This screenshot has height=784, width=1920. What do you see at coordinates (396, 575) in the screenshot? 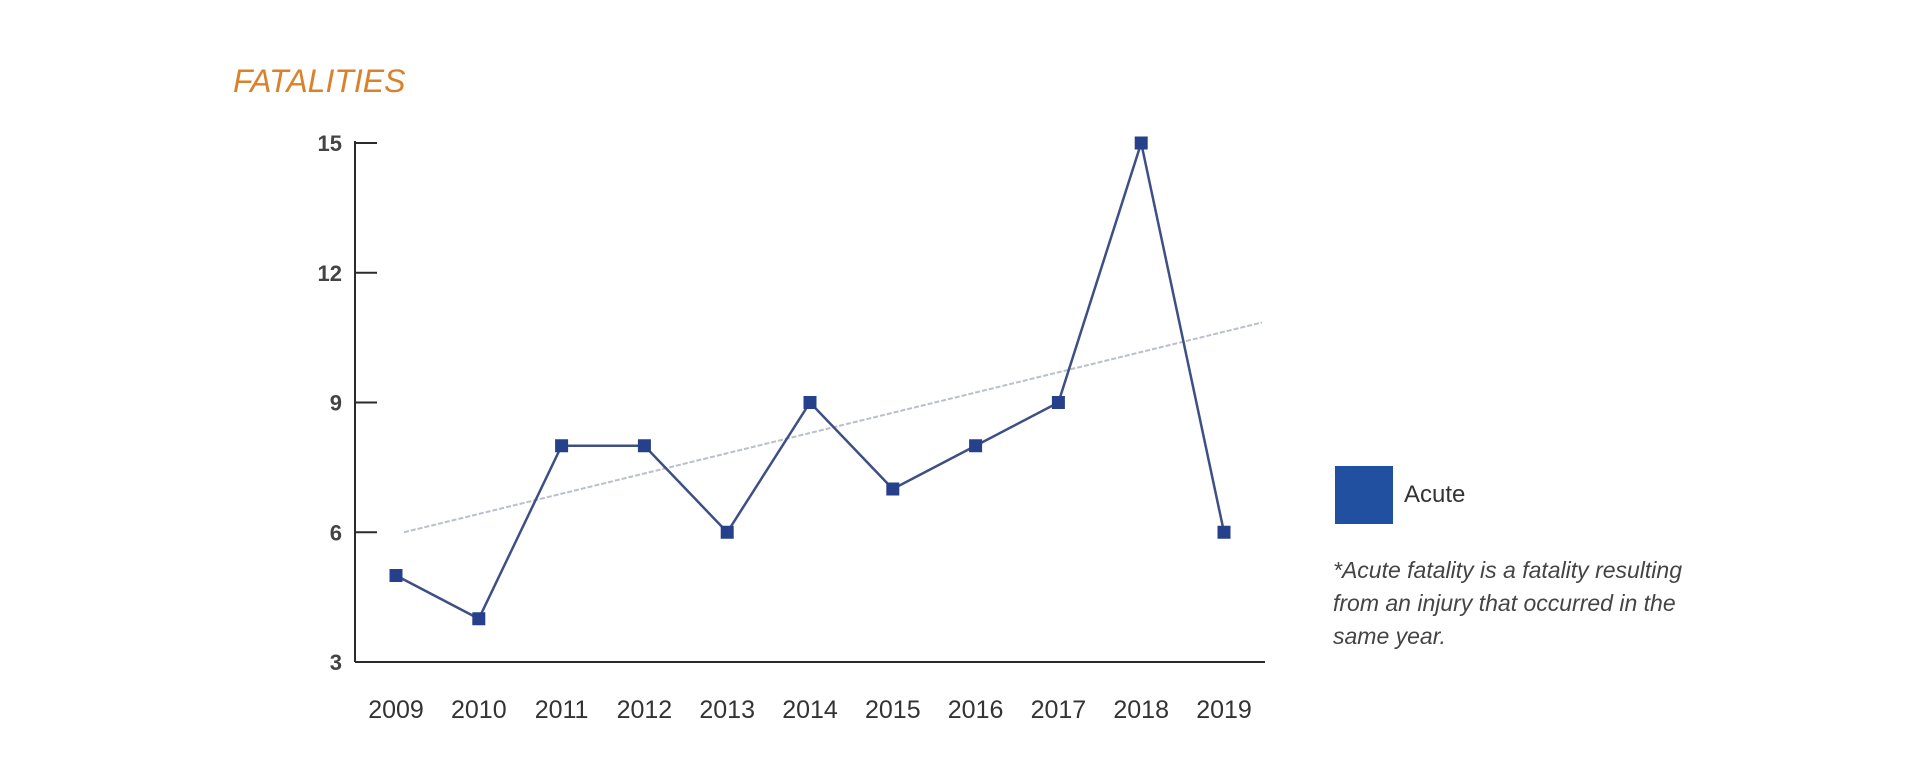
I see `data-point-2009` at bounding box center [396, 575].